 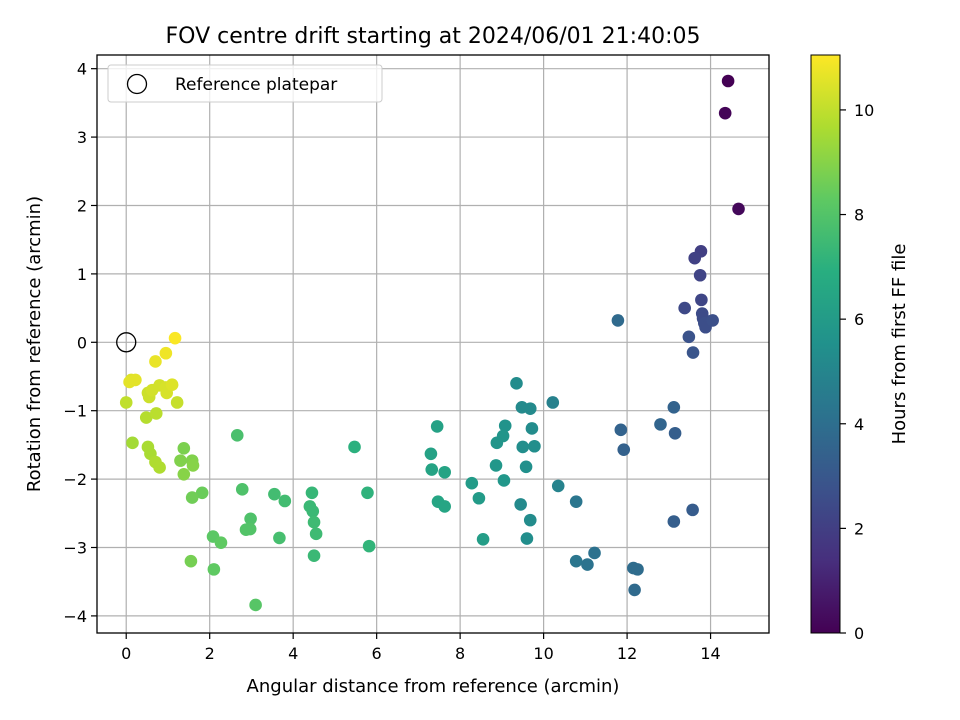 What do you see at coordinates (710, 653) in the screenshot?
I see `x-tick-label: 14` at bounding box center [710, 653].